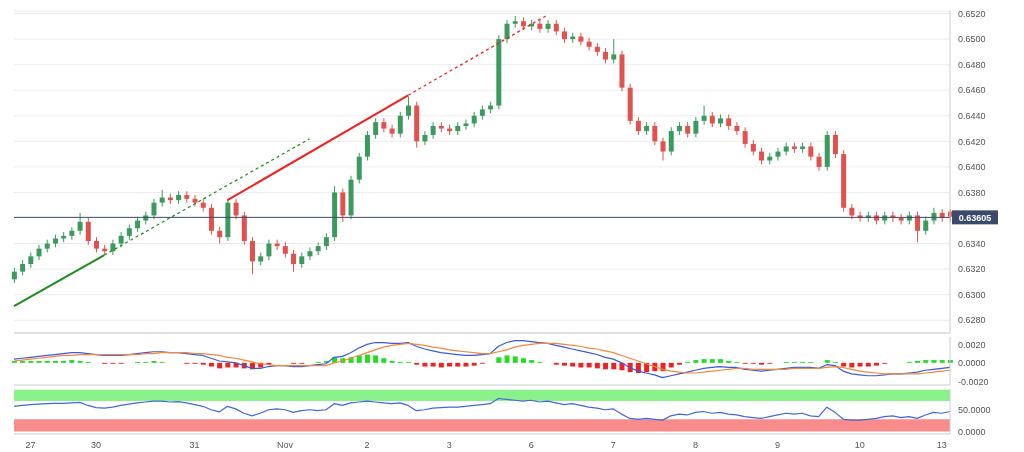 The width and height of the screenshot is (1024, 452). Describe the element at coordinates (96, 445) in the screenshot. I see `x-tick-label: 30` at that location.